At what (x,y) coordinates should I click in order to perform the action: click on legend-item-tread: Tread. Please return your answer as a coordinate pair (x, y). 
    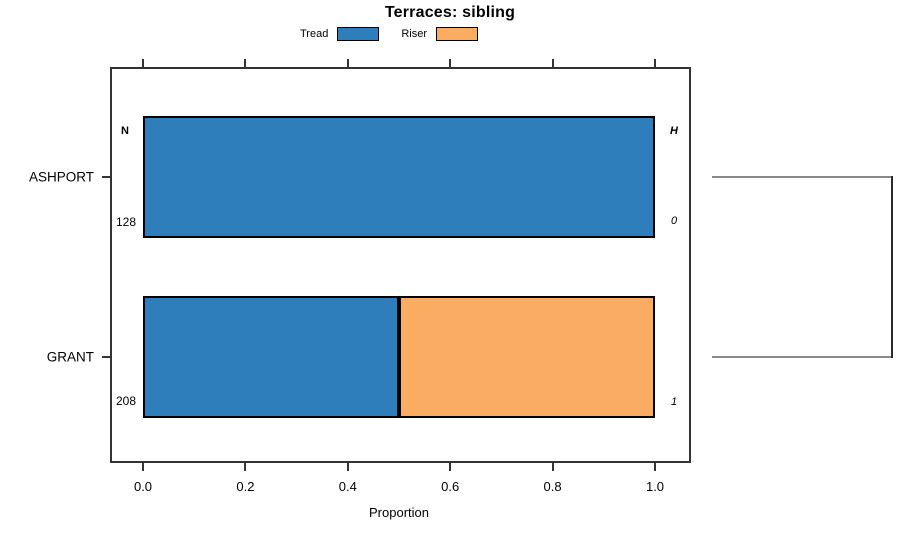
    Looking at the image, I should click on (340, 34).